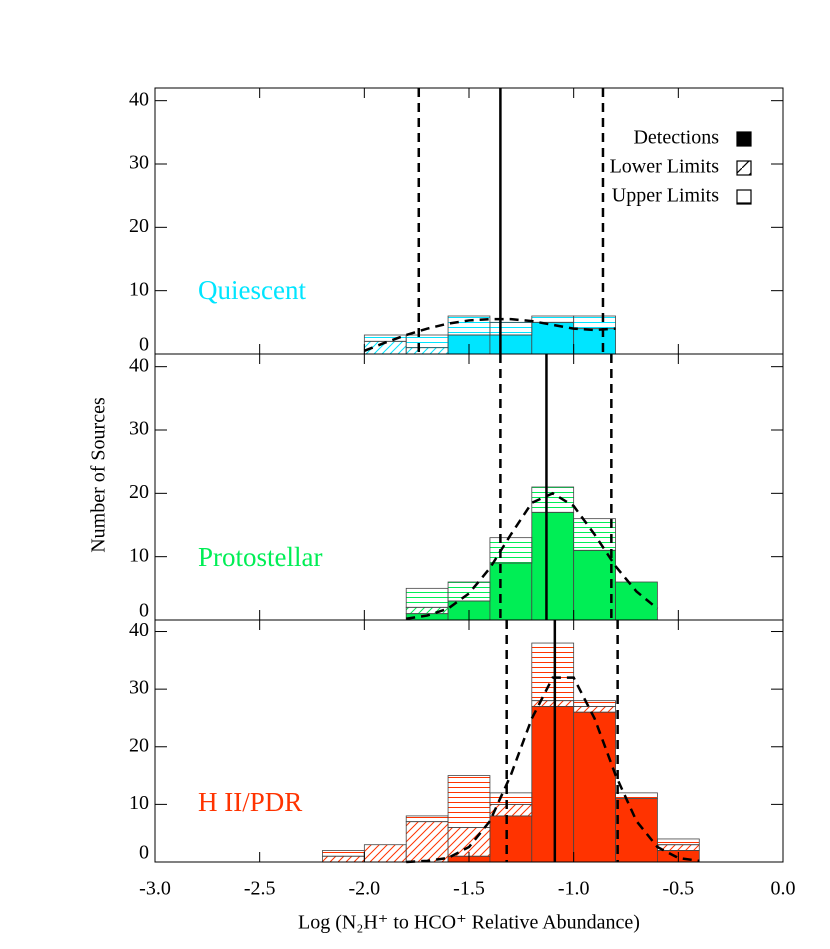 The height and width of the screenshot is (949, 830). I want to click on legend-label: Upper Limits, so click(665, 196).